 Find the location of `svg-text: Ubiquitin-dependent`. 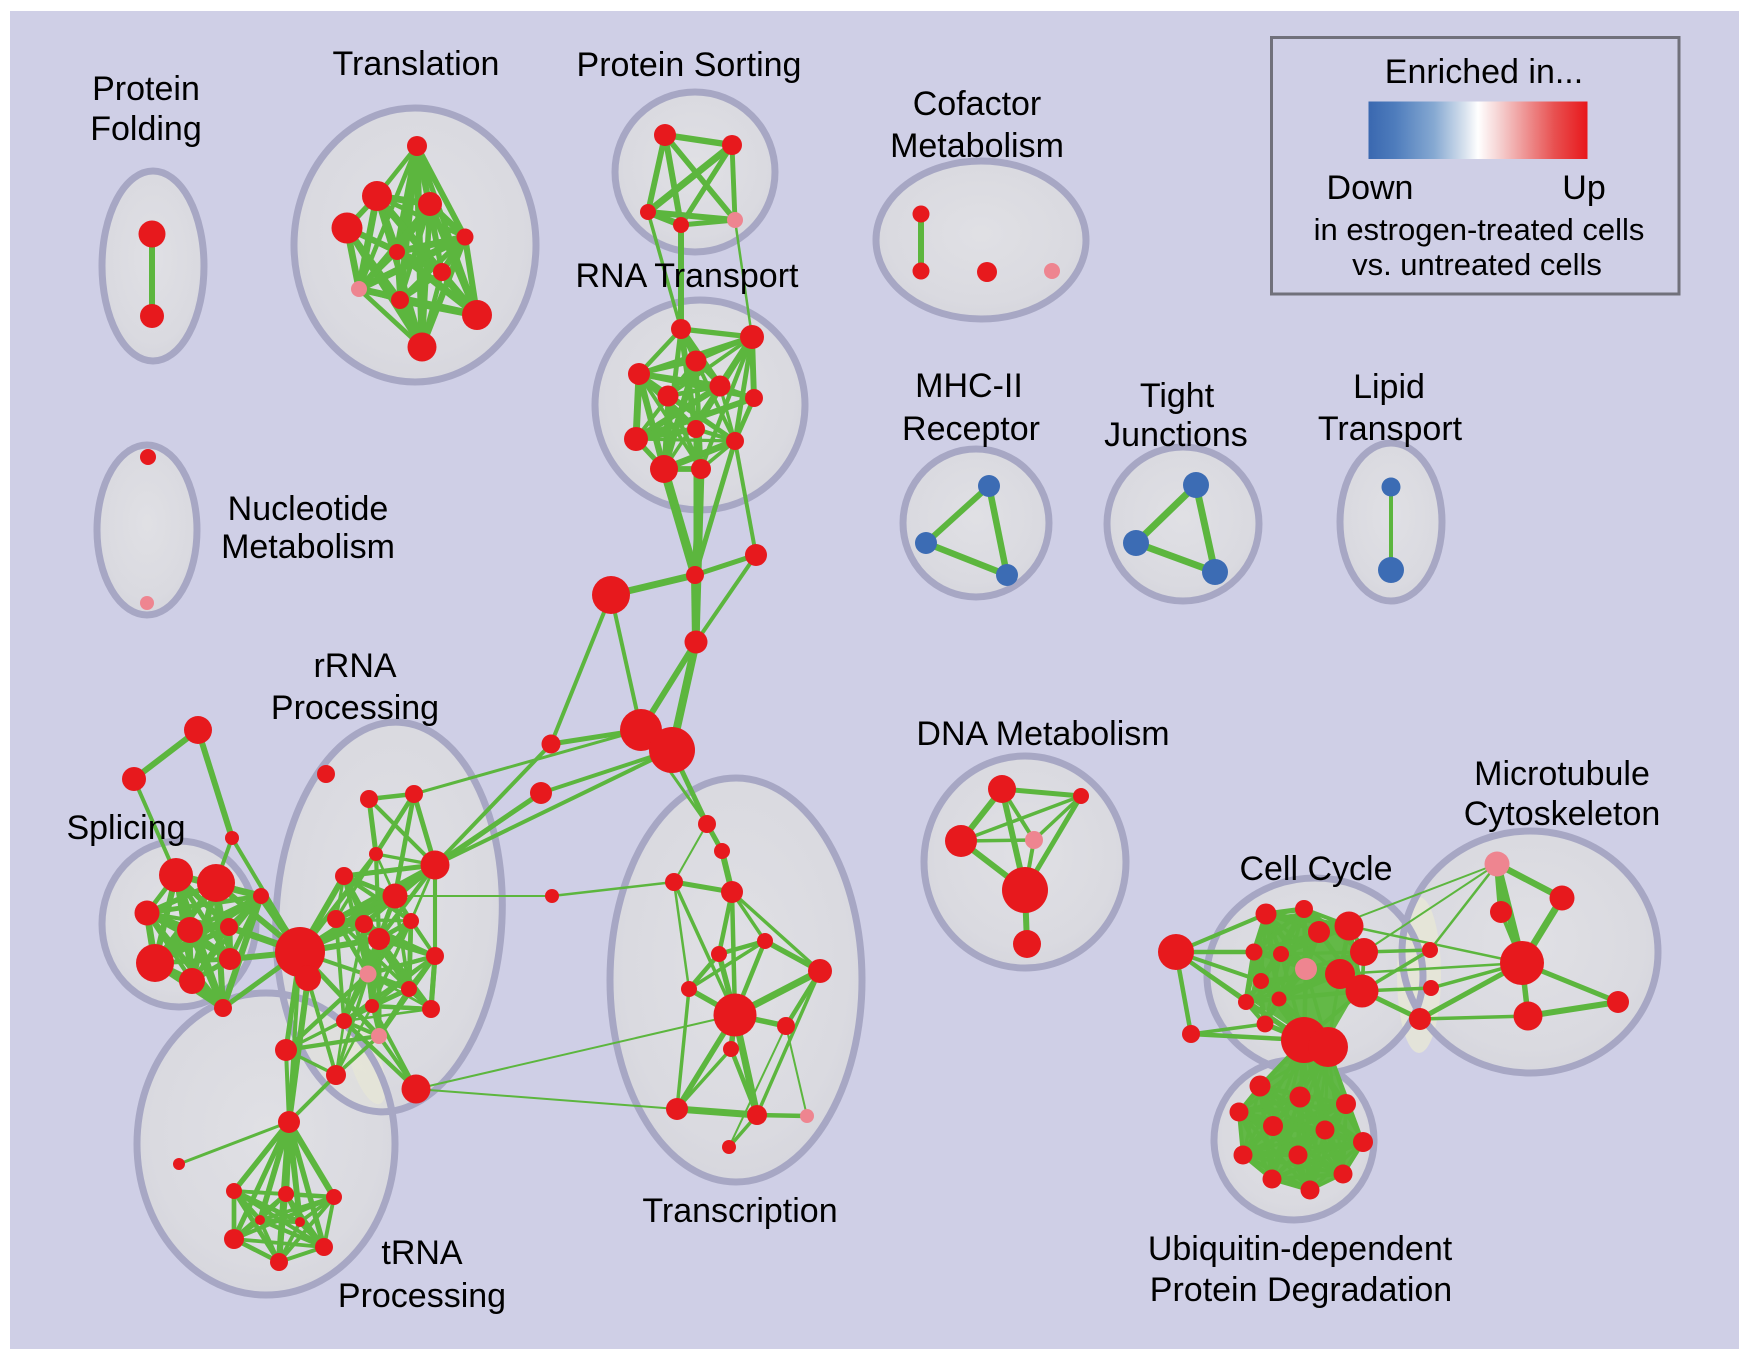

svg-text: Ubiquitin-dependent is located at coordinates (1300, 1249).